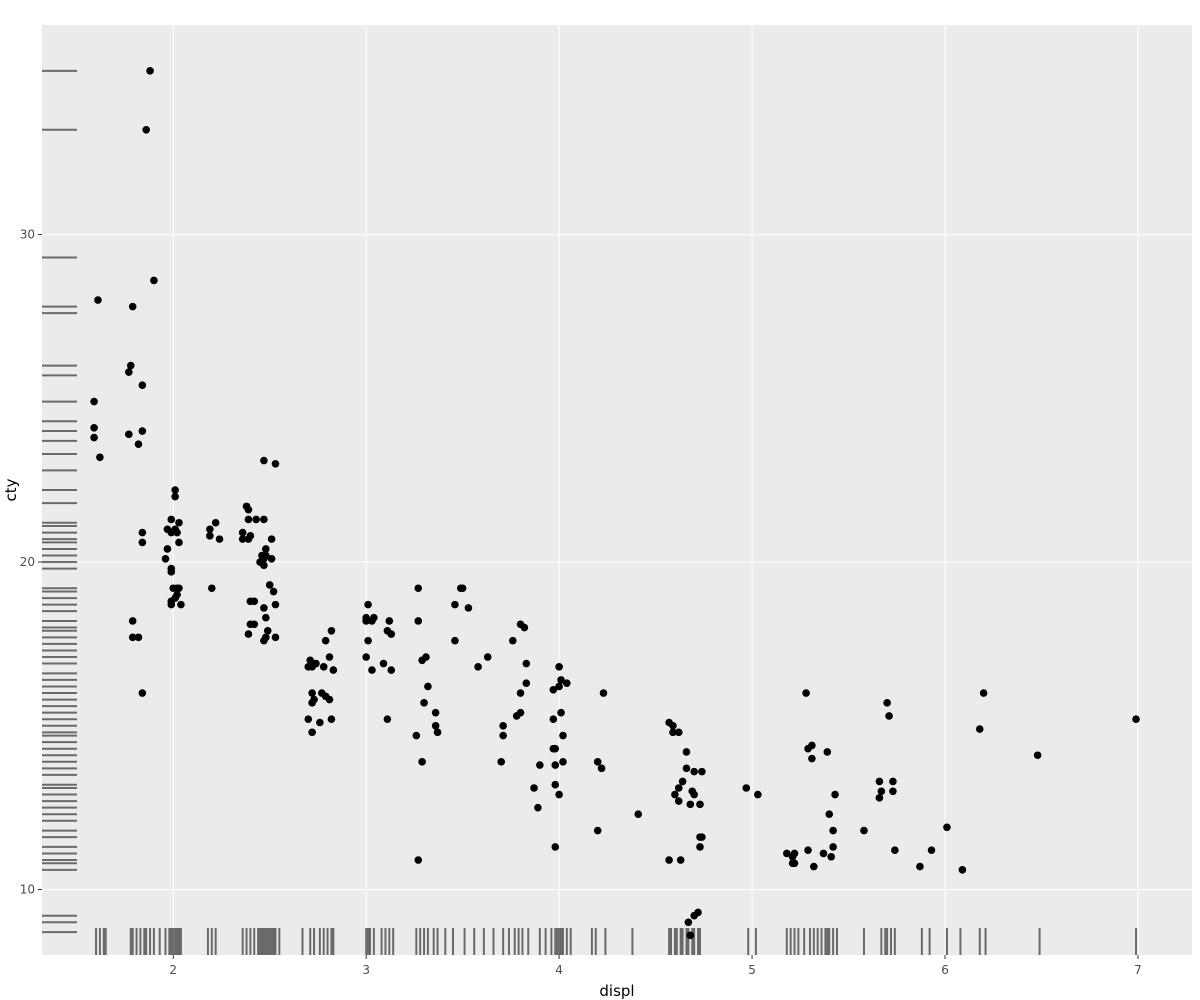 This screenshot has width=1200, height=1000. What do you see at coordinates (27, 235) in the screenshot?
I see `y-tick-label: 30` at bounding box center [27, 235].